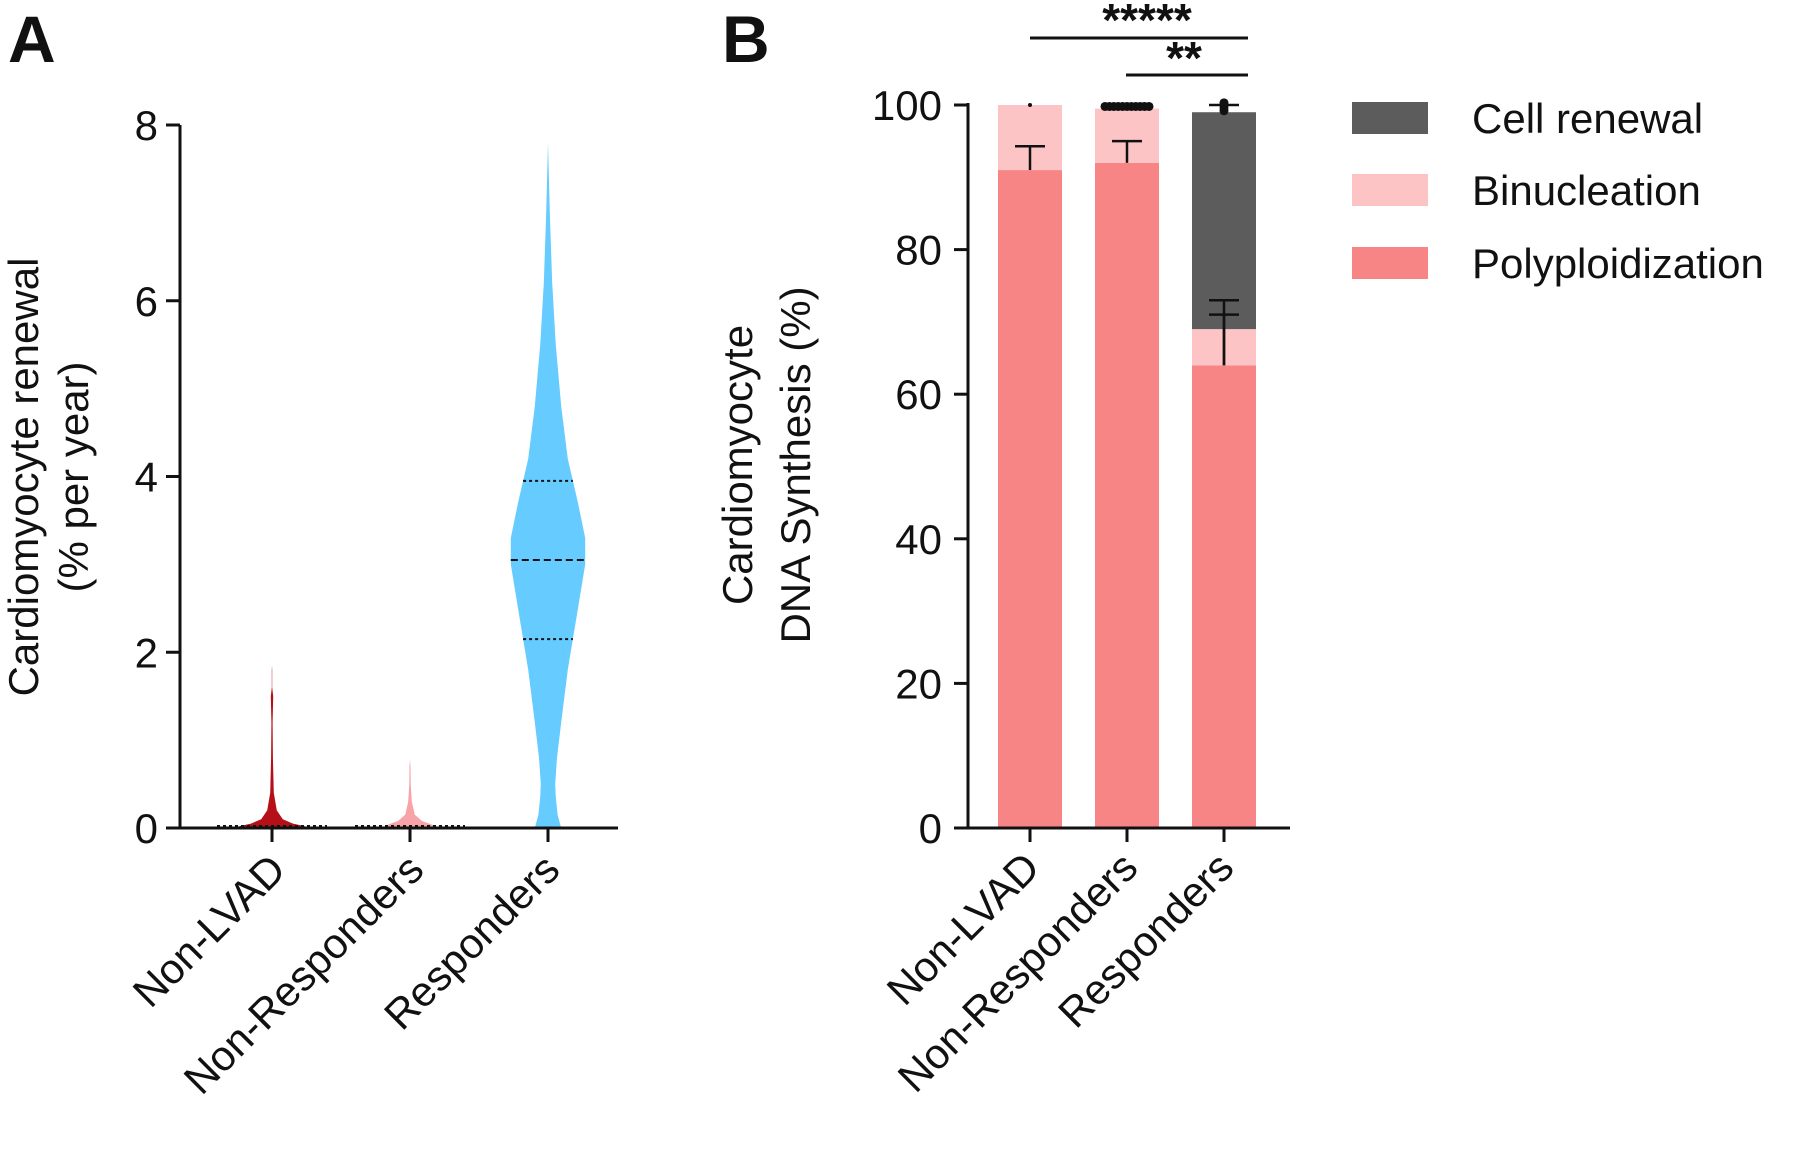 This screenshot has height=1160, width=1810. Describe the element at coordinates (146, 652) in the screenshot. I see `panel-a-y-tick-label: 2` at that location.